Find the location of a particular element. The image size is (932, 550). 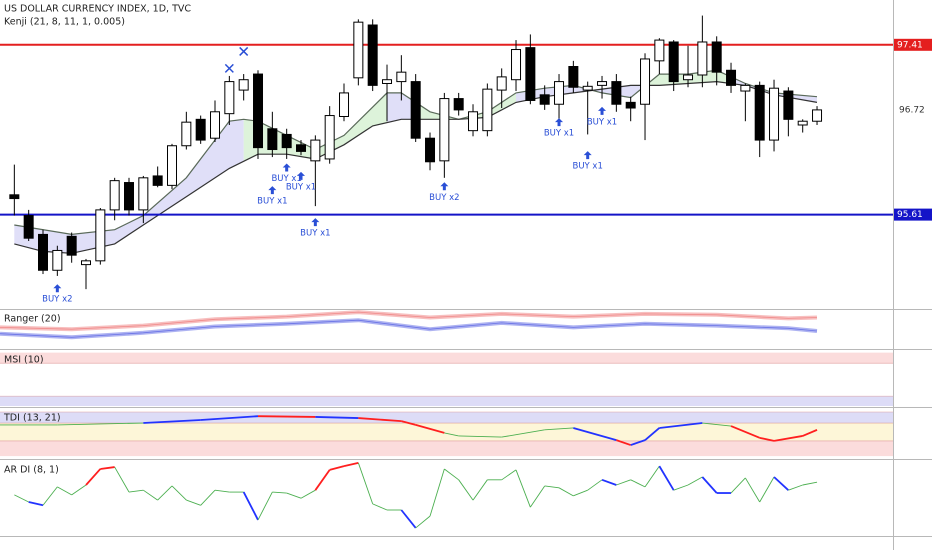

pane-title: Ranger (20) is located at coordinates (32, 319).